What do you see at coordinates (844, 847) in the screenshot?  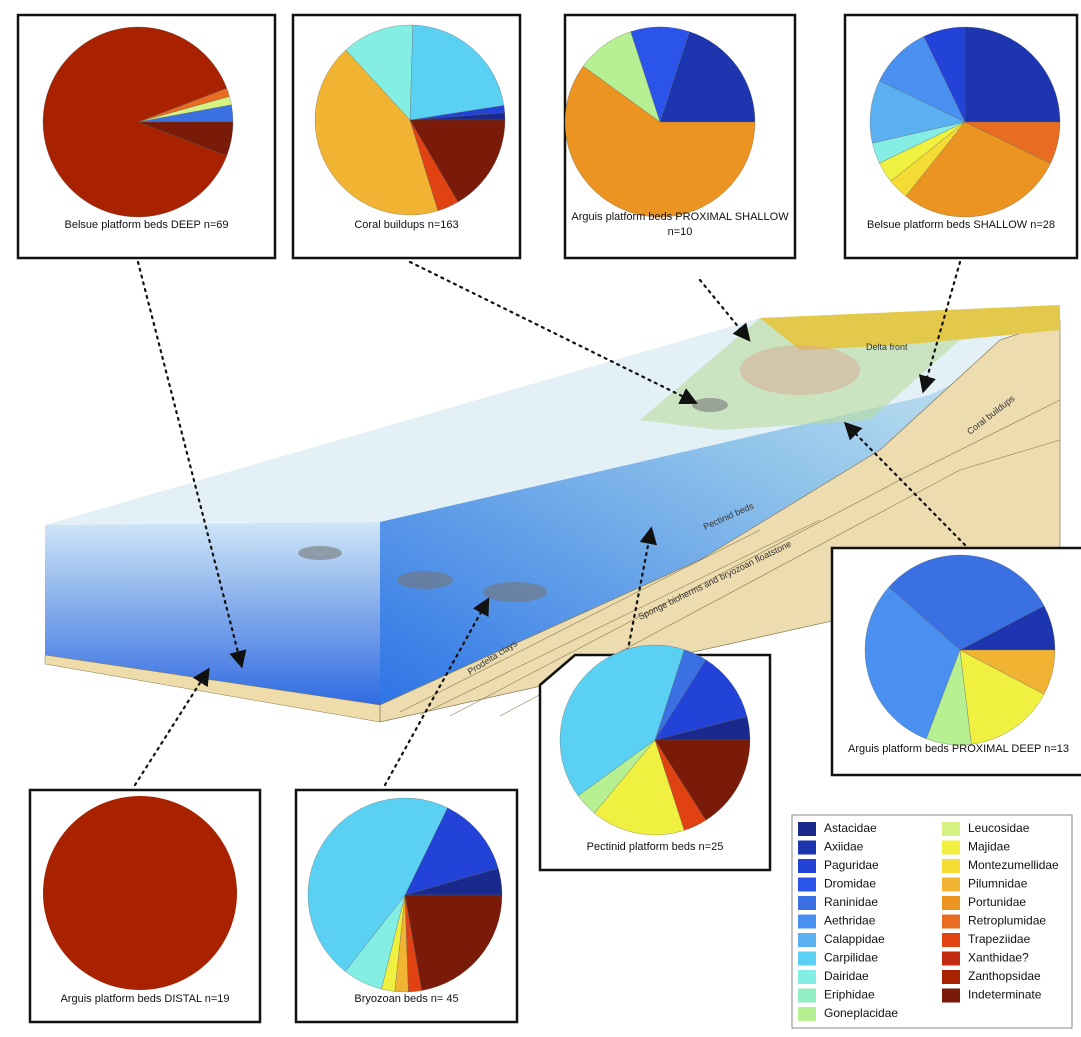 I see `legend-label: Axiidae` at bounding box center [844, 847].